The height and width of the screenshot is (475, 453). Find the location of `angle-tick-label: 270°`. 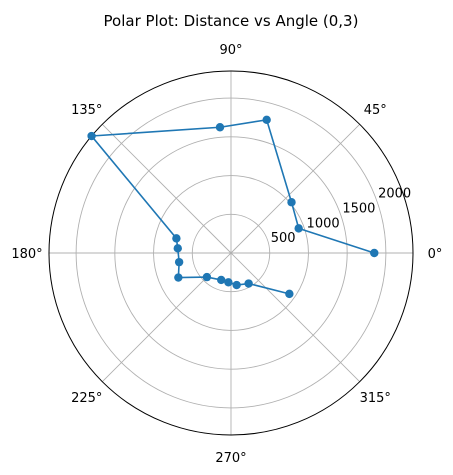

angle-tick-label: 270° is located at coordinates (230, 458).